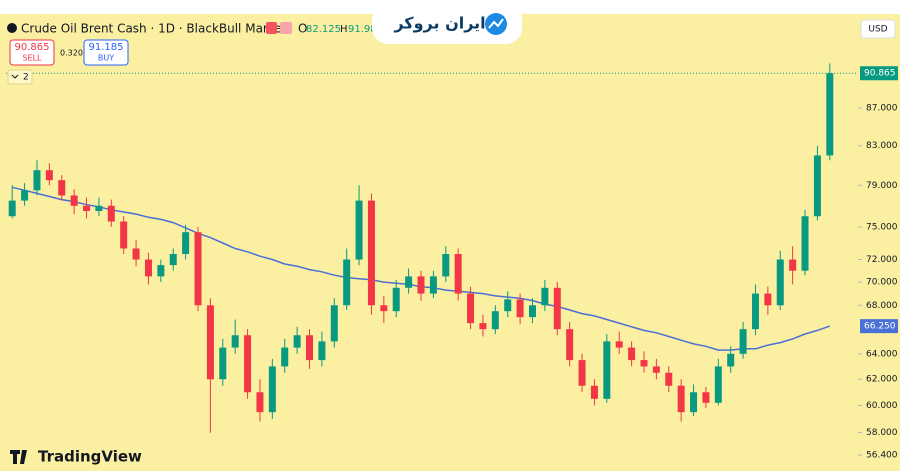 This screenshot has width=900, height=471. I want to click on currency: USD, so click(877, 30).